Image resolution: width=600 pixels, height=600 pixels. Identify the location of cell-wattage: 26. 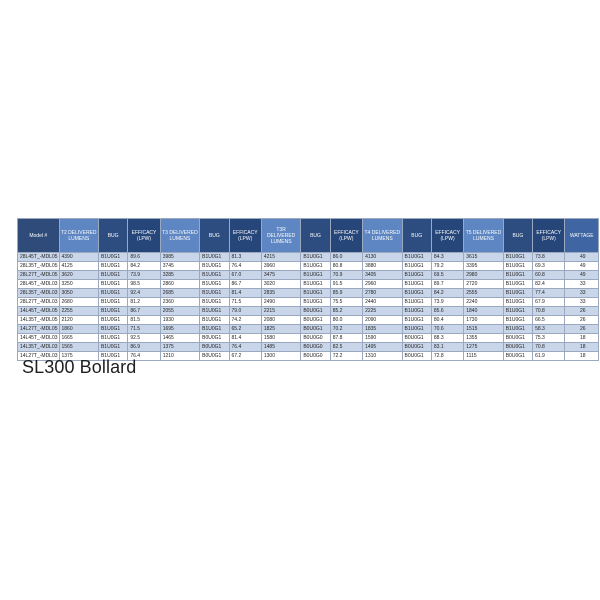
(581, 311).